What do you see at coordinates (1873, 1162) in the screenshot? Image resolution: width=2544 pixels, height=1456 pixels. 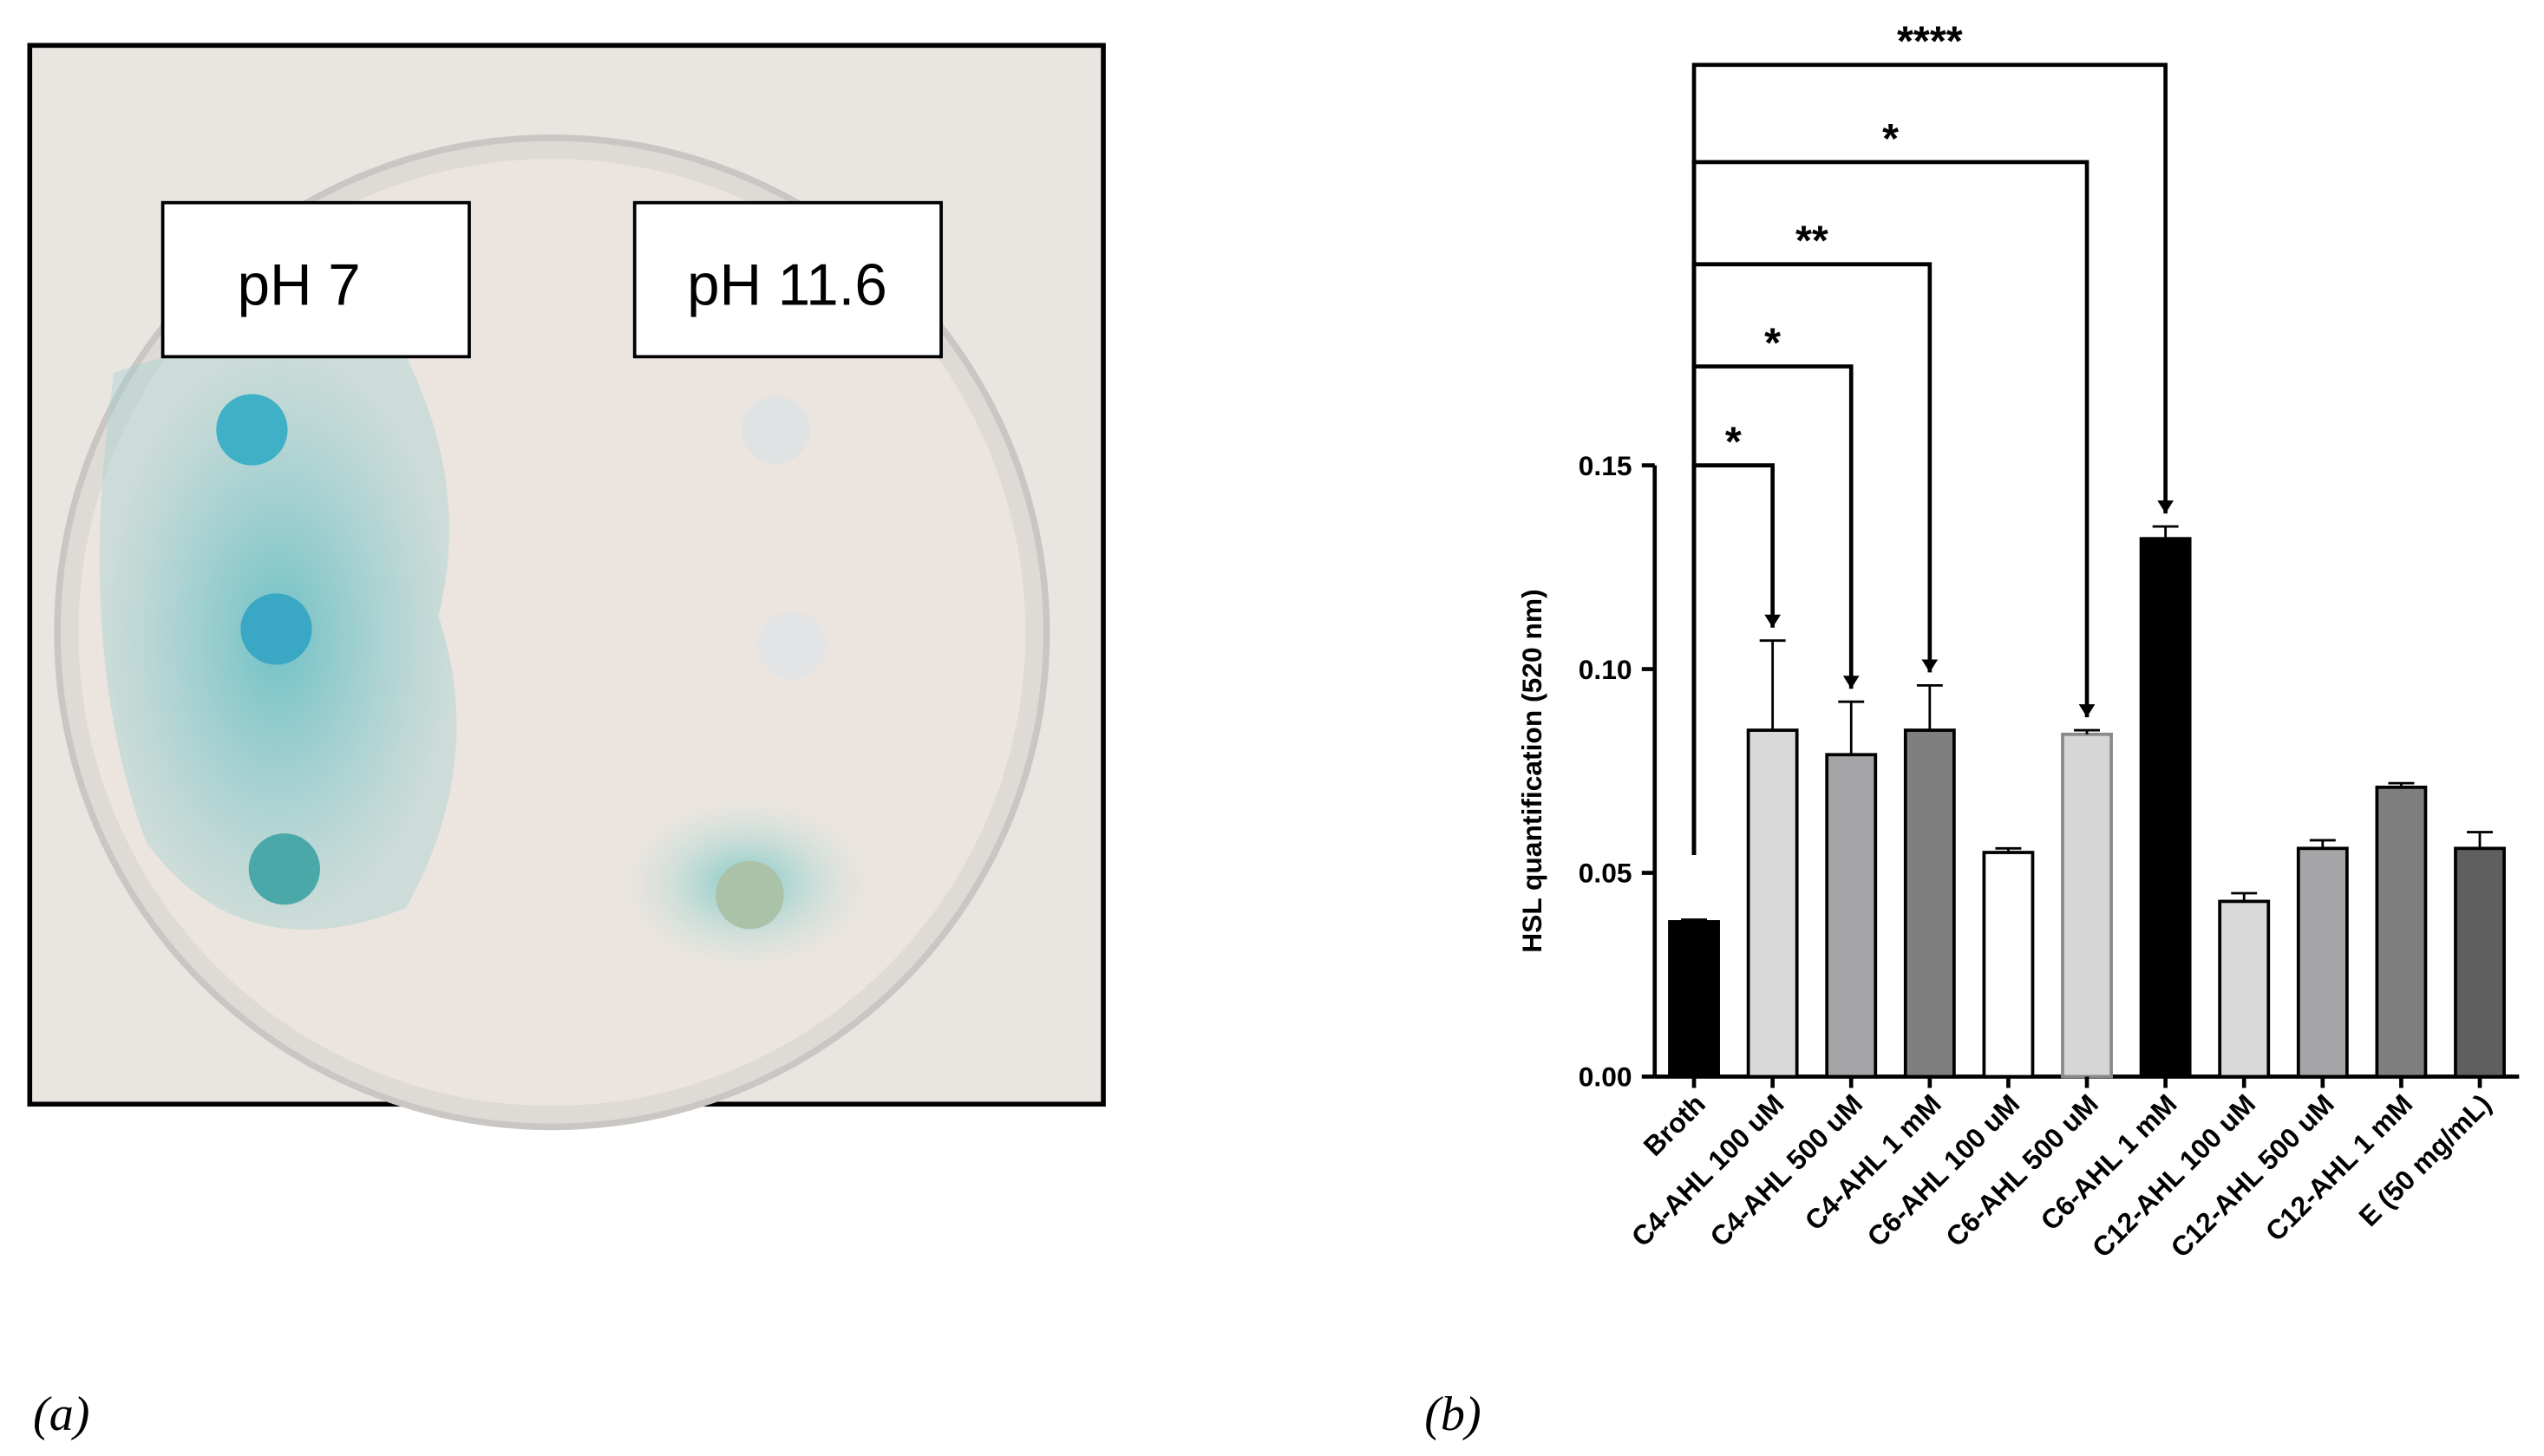 I see `x-tick-label: C4-AHL 1 mM` at bounding box center [1873, 1162].